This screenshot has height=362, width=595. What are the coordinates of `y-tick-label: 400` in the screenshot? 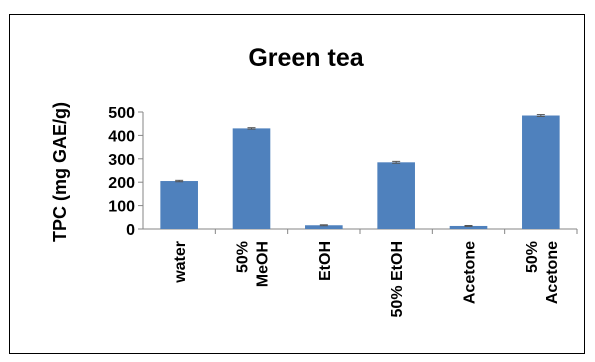 It's located at (121, 136).